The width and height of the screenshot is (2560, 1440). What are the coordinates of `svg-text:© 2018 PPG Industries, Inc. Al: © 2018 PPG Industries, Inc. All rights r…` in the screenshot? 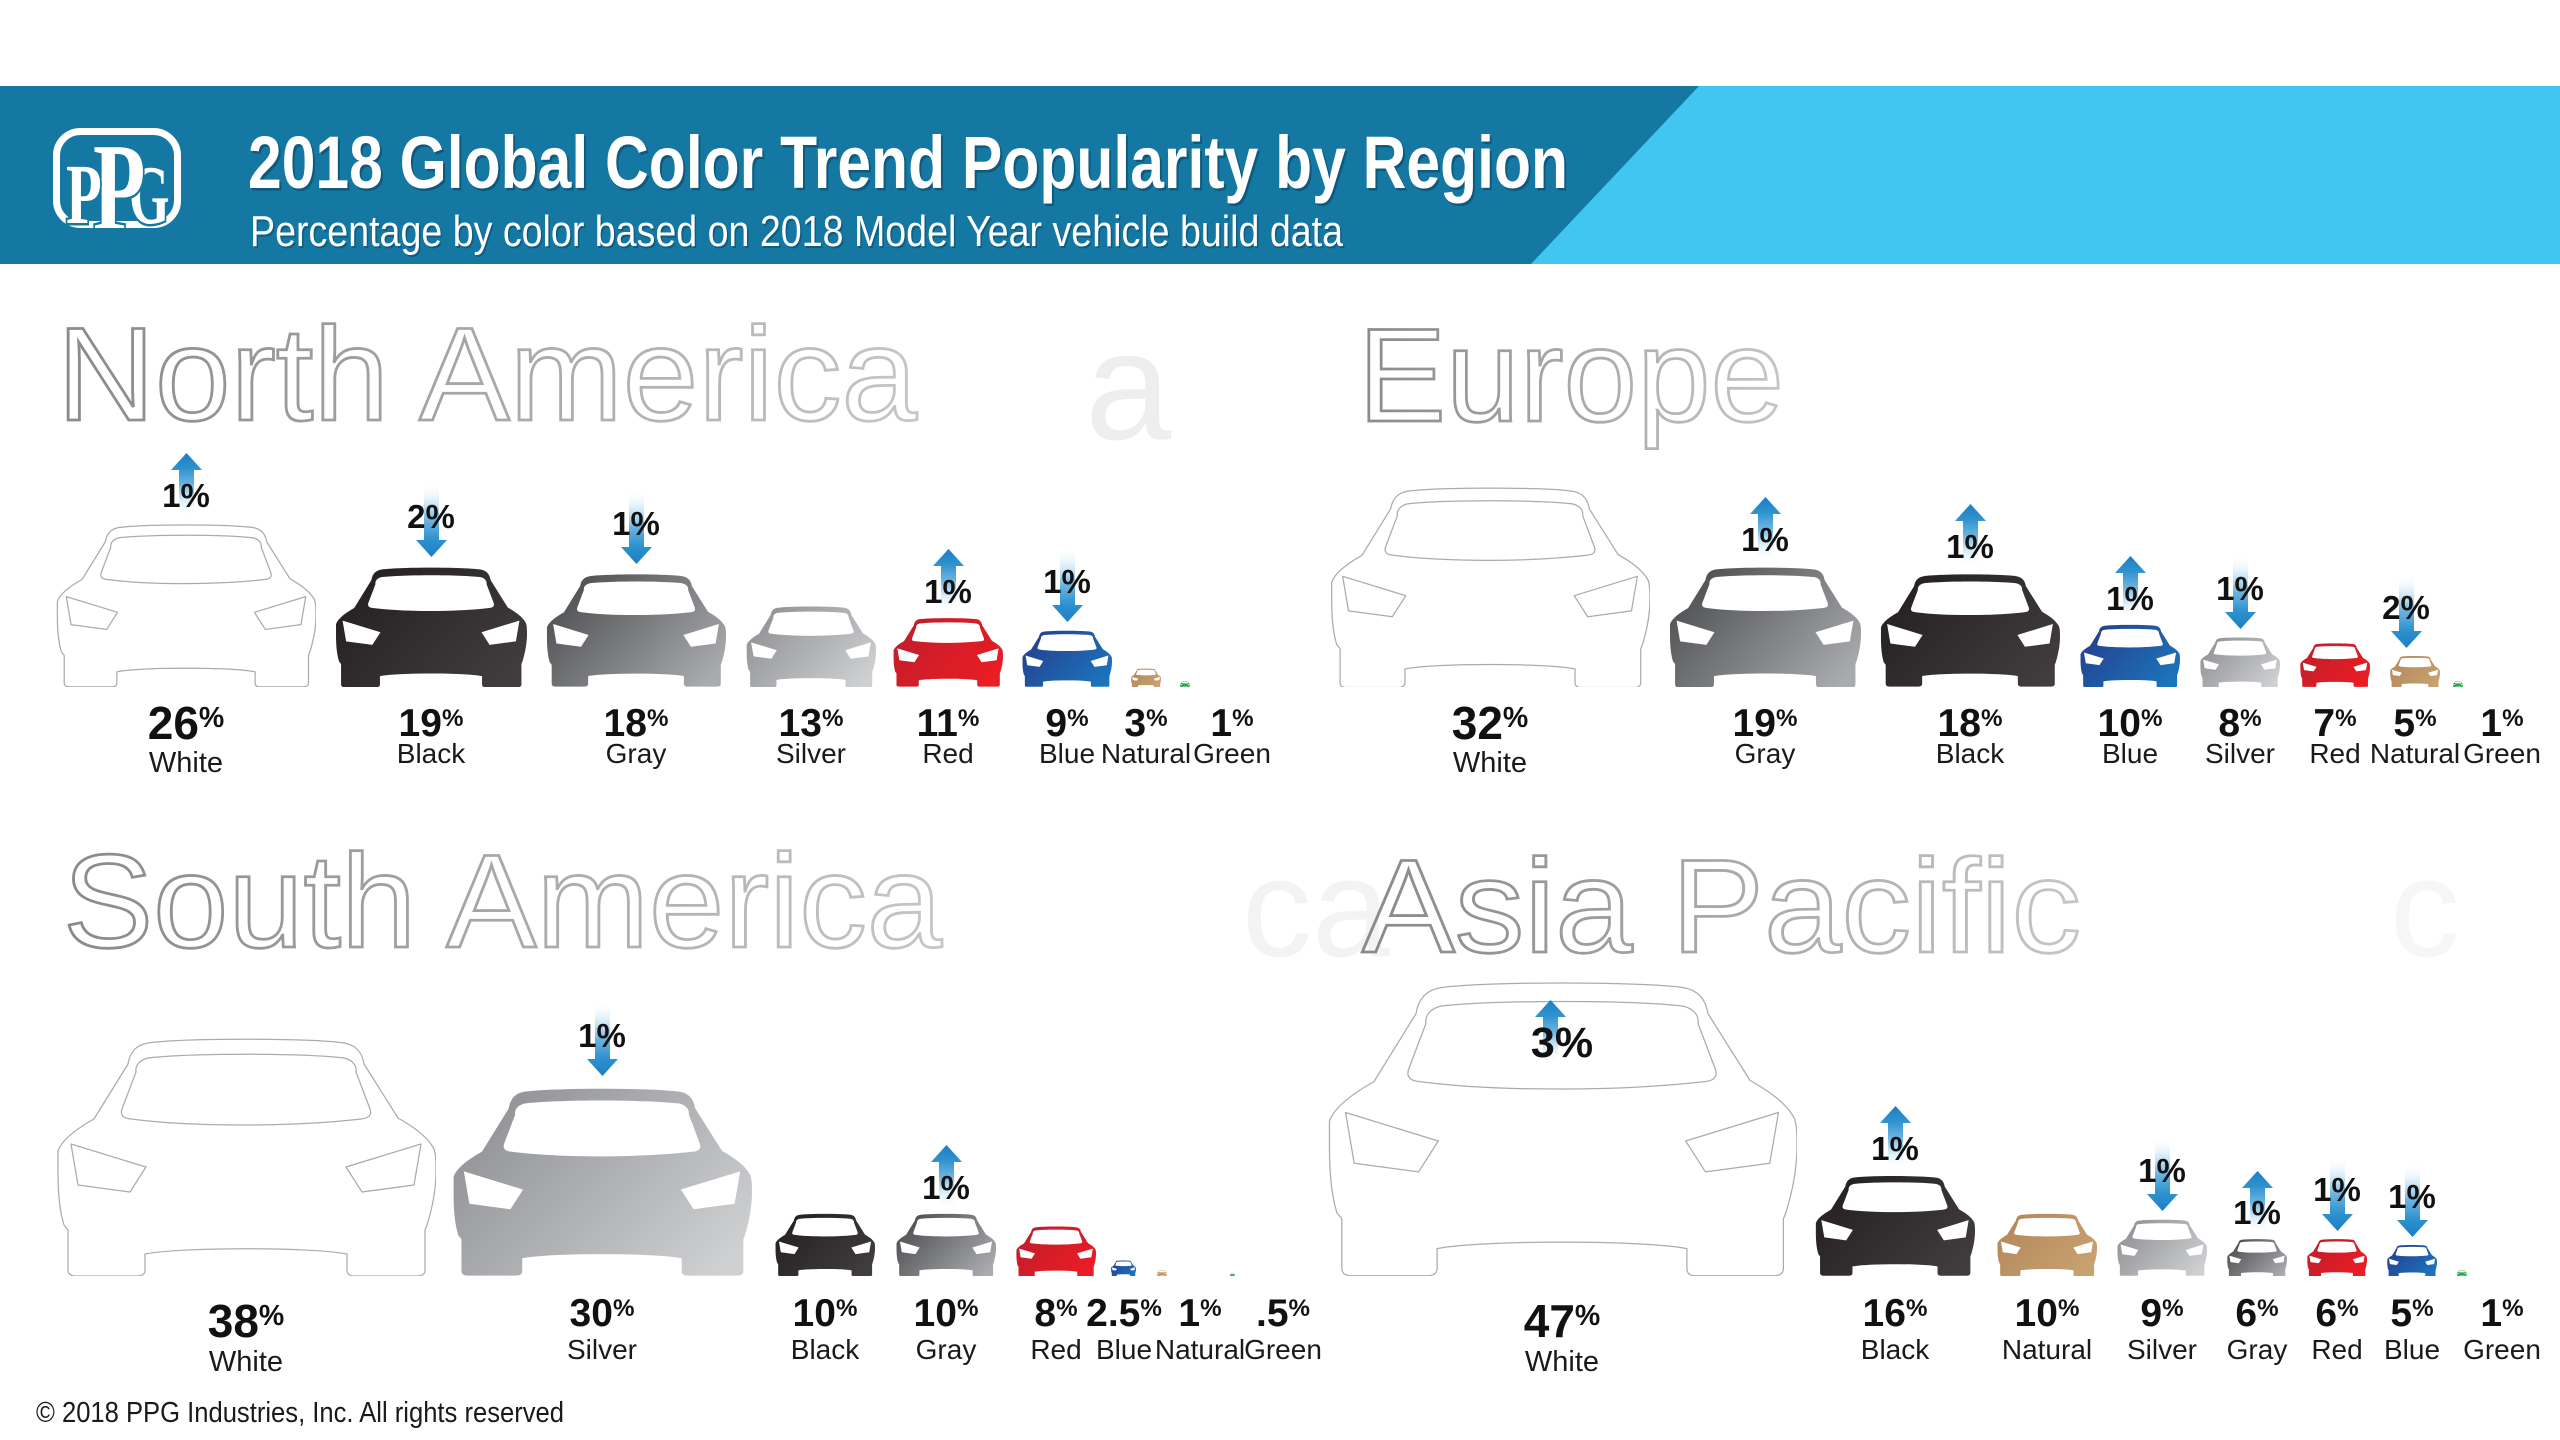 It's located at (300, 1413).